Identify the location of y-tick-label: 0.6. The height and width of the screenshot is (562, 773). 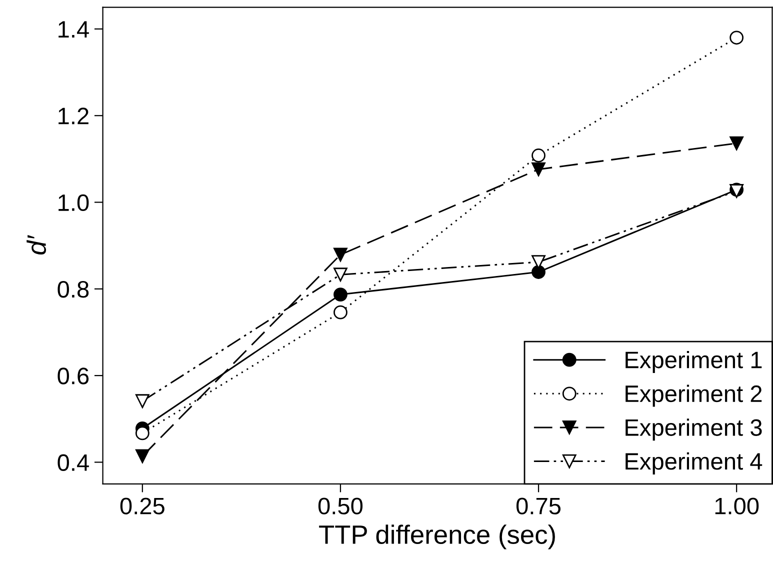
(73, 376).